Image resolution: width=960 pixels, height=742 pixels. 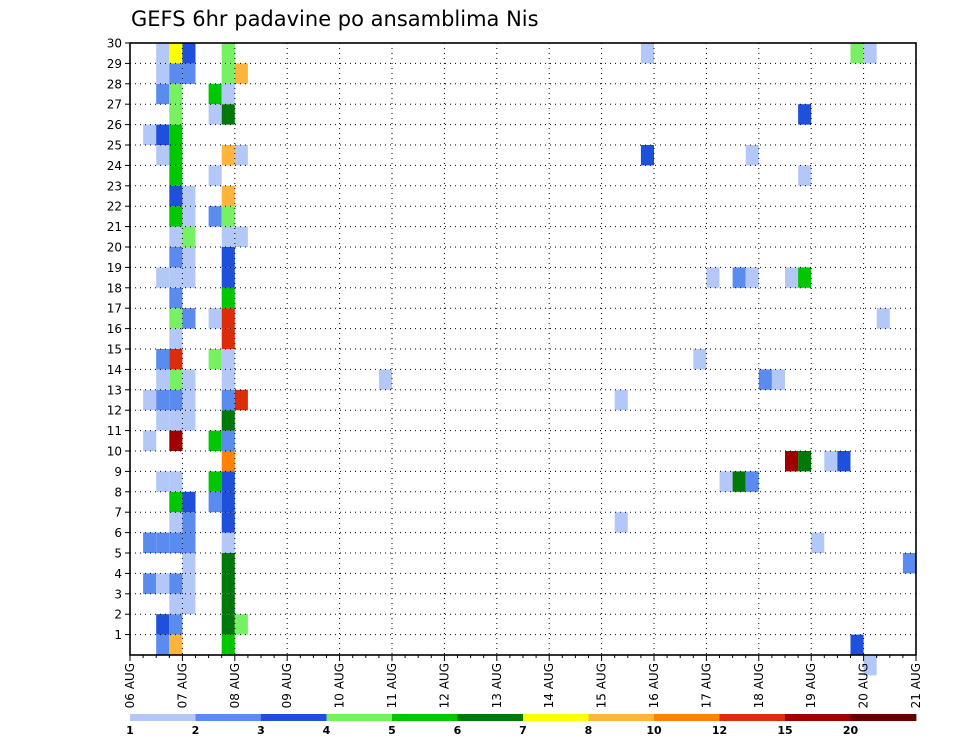 What do you see at coordinates (392, 685) in the screenshot?
I see `x-tick-label: 11 AUG` at bounding box center [392, 685].